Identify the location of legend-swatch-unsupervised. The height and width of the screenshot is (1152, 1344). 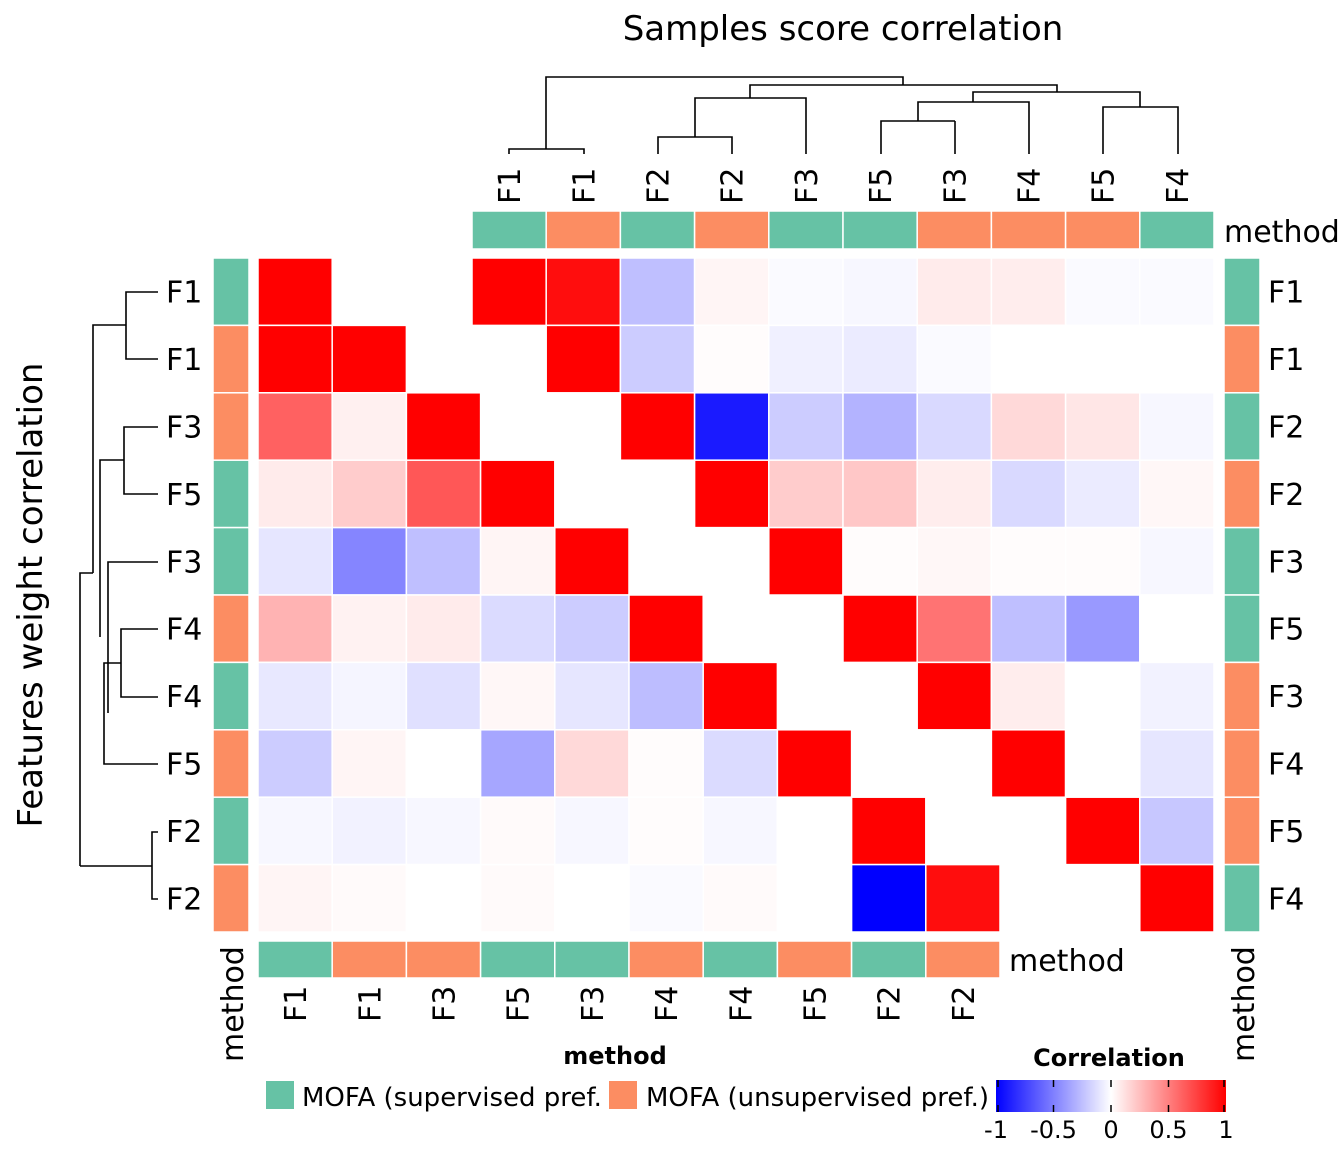
(623, 1095).